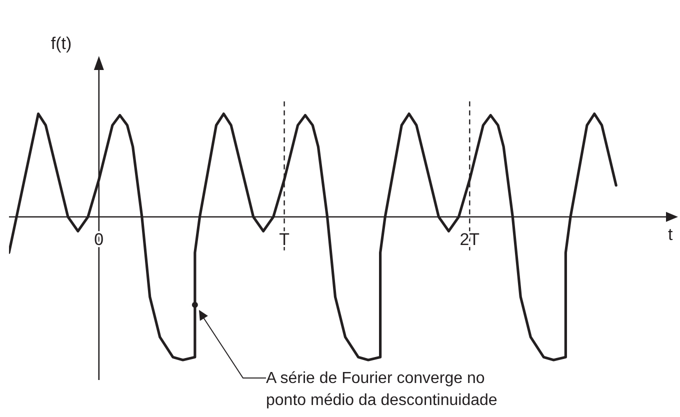 The height and width of the screenshot is (417, 680). What do you see at coordinates (61, 44) in the screenshot?
I see `y-axis-title: f(t)` at bounding box center [61, 44].